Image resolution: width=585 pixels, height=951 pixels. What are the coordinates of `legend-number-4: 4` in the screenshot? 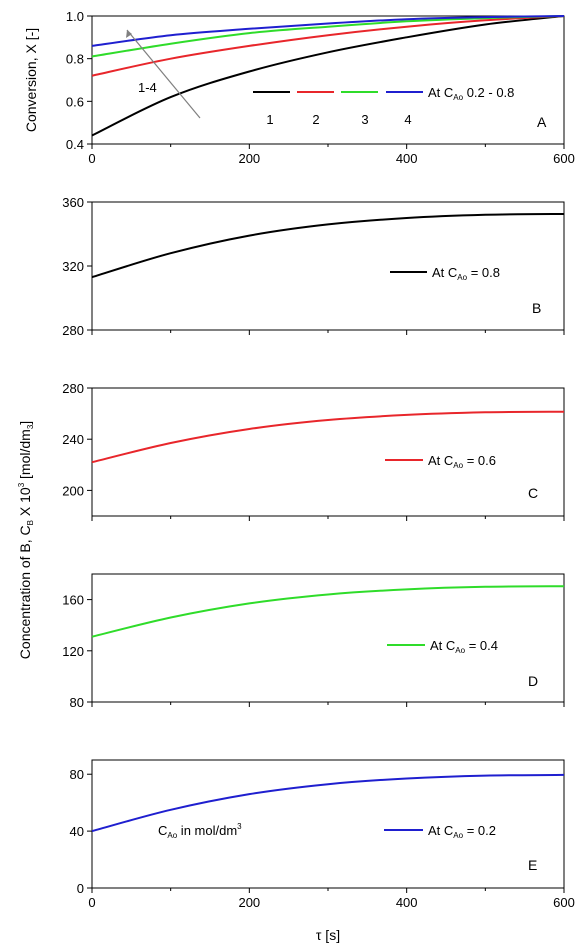 It's located at (407, 119).